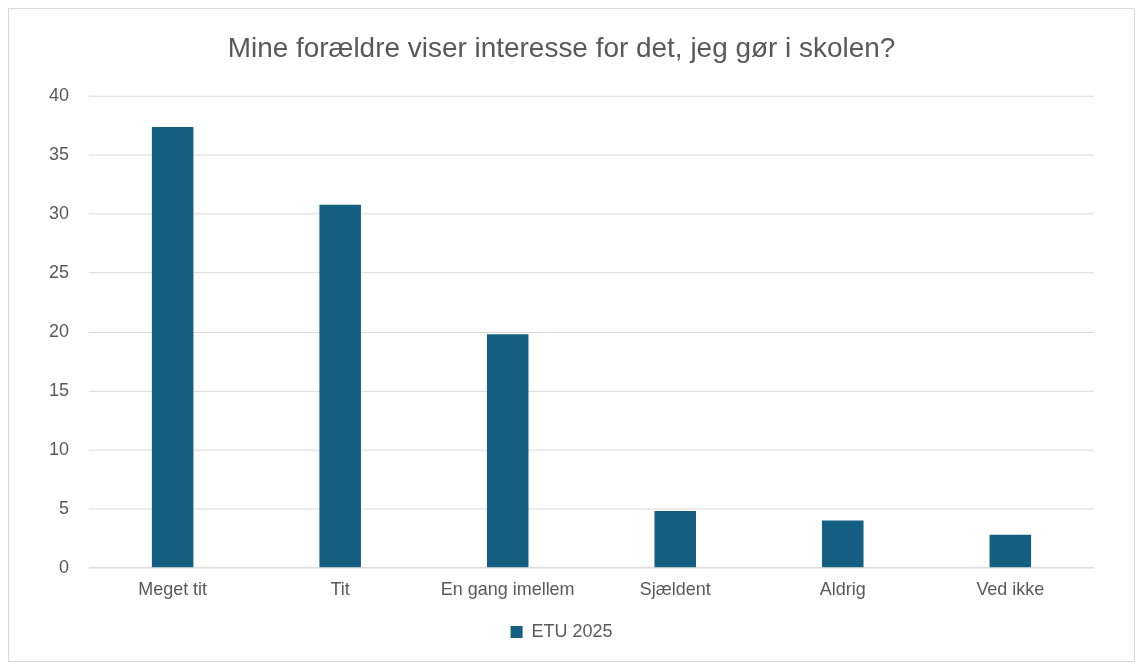  What do you see at coordinates (58, 154) in the screenshot?
I see `y-tick-label: 35` at bounding box center [58, 154].